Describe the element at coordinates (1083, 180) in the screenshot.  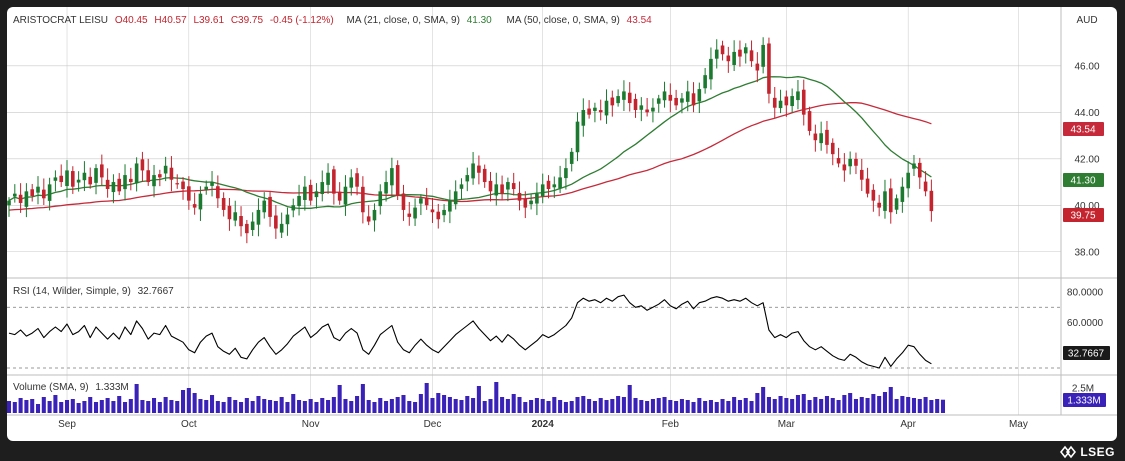
I see `ma21-badge: 41.30` at that location.